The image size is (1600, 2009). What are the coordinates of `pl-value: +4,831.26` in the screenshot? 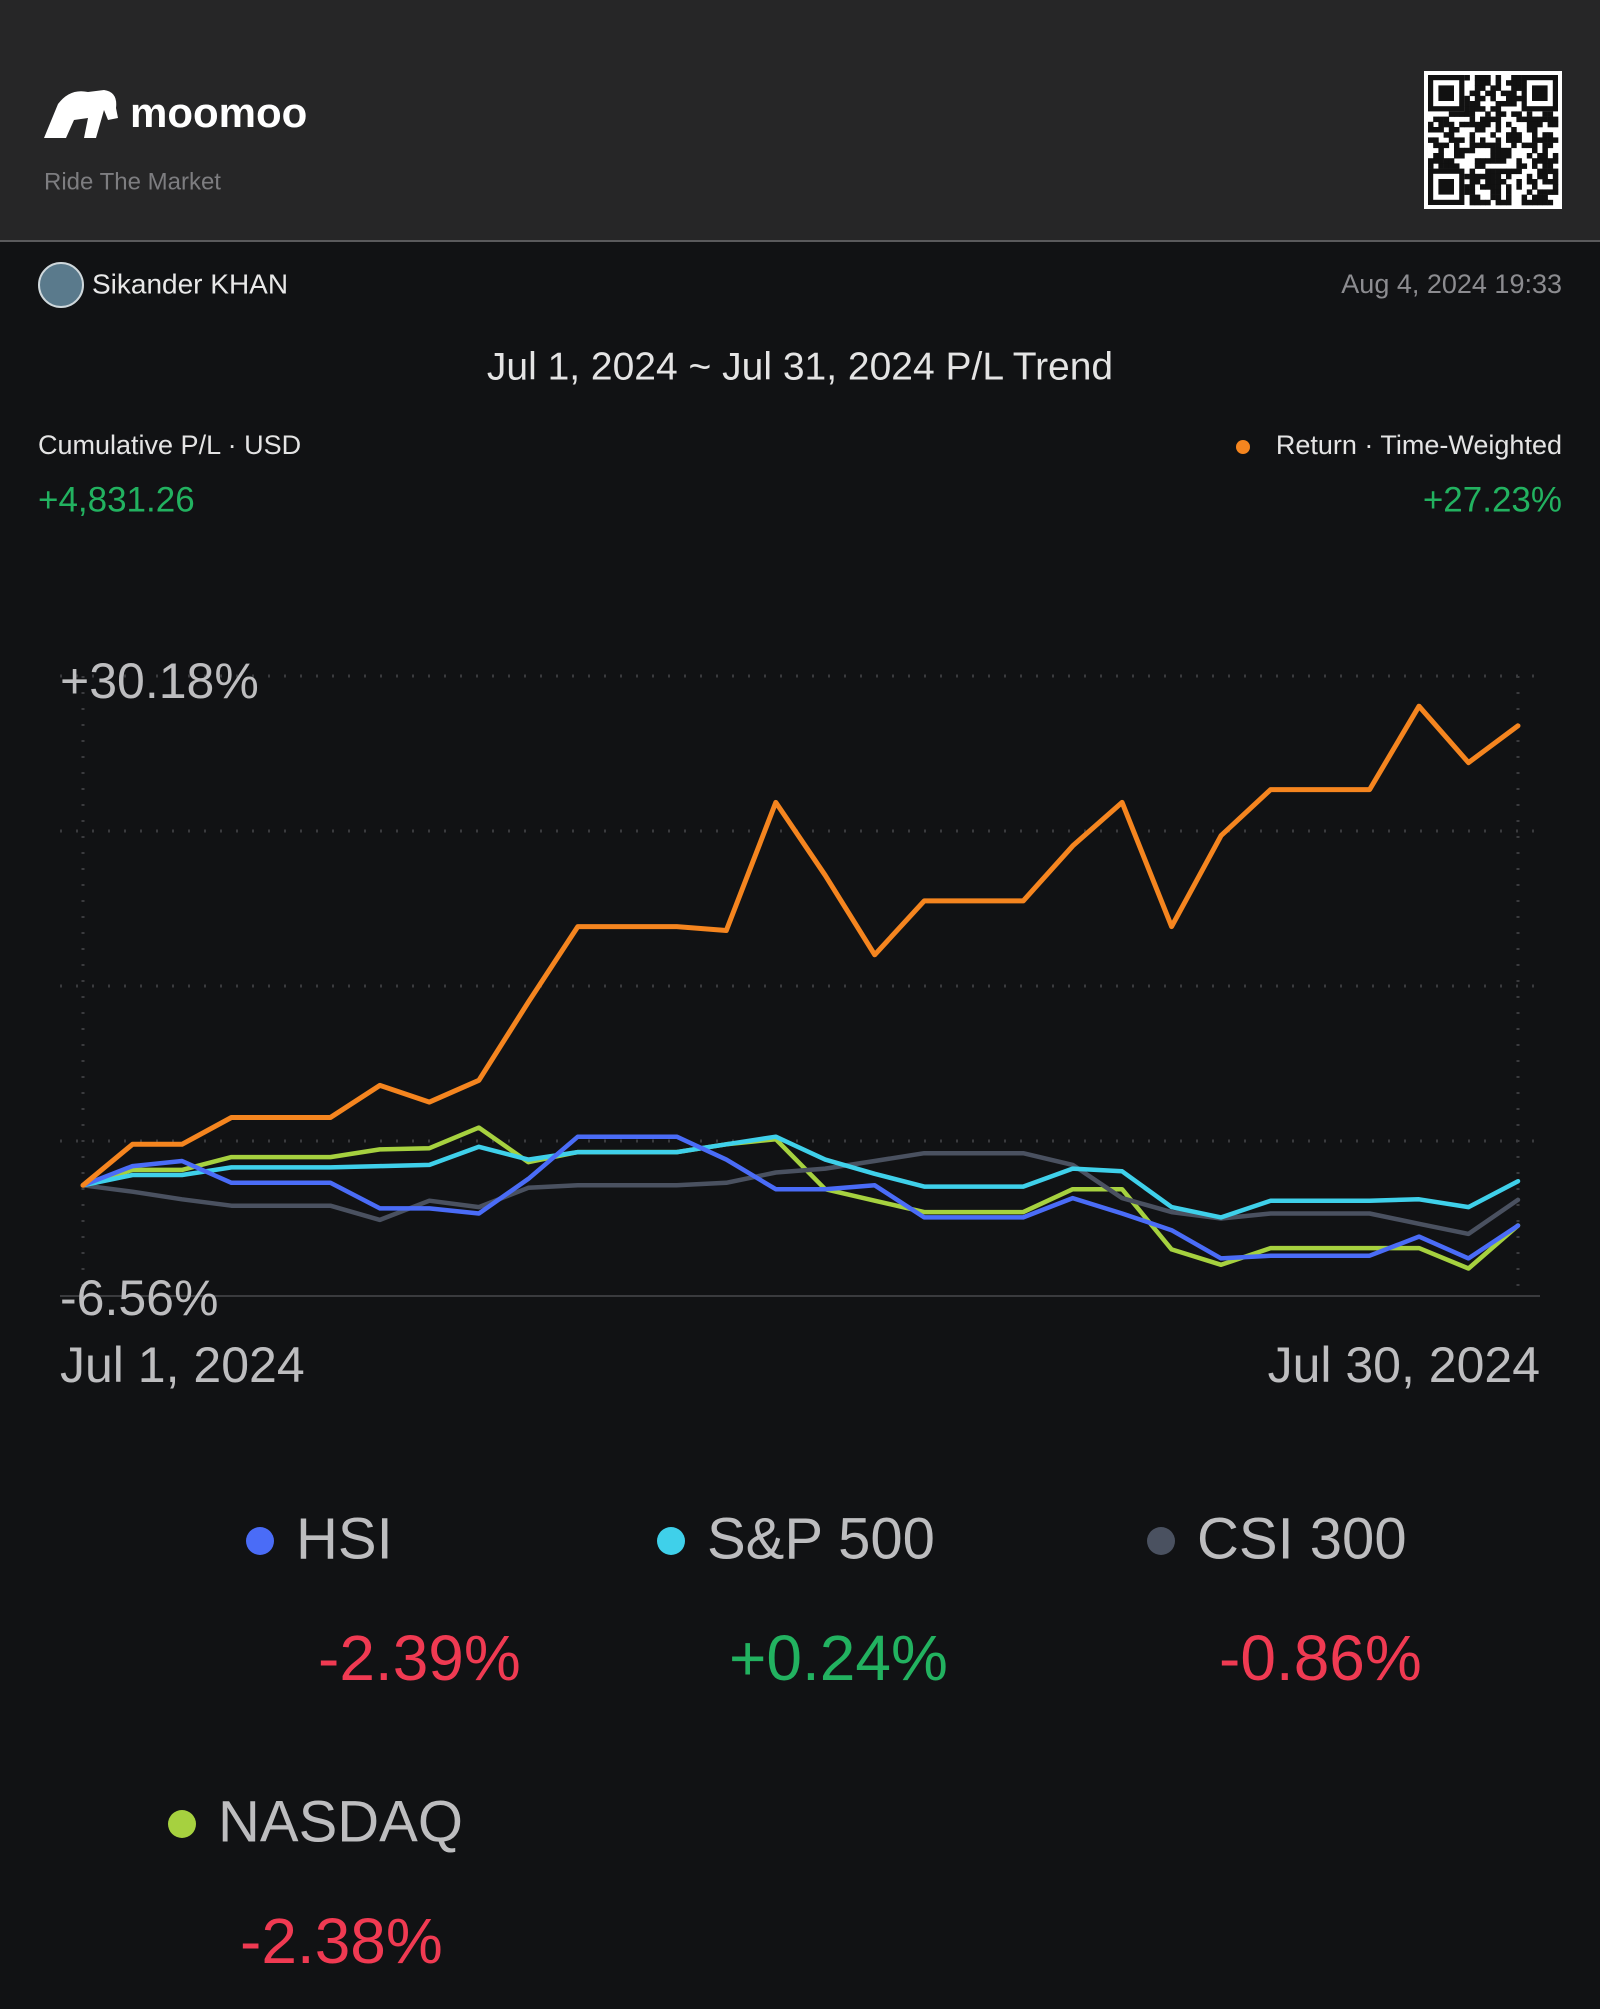 It's located at (116, 499).